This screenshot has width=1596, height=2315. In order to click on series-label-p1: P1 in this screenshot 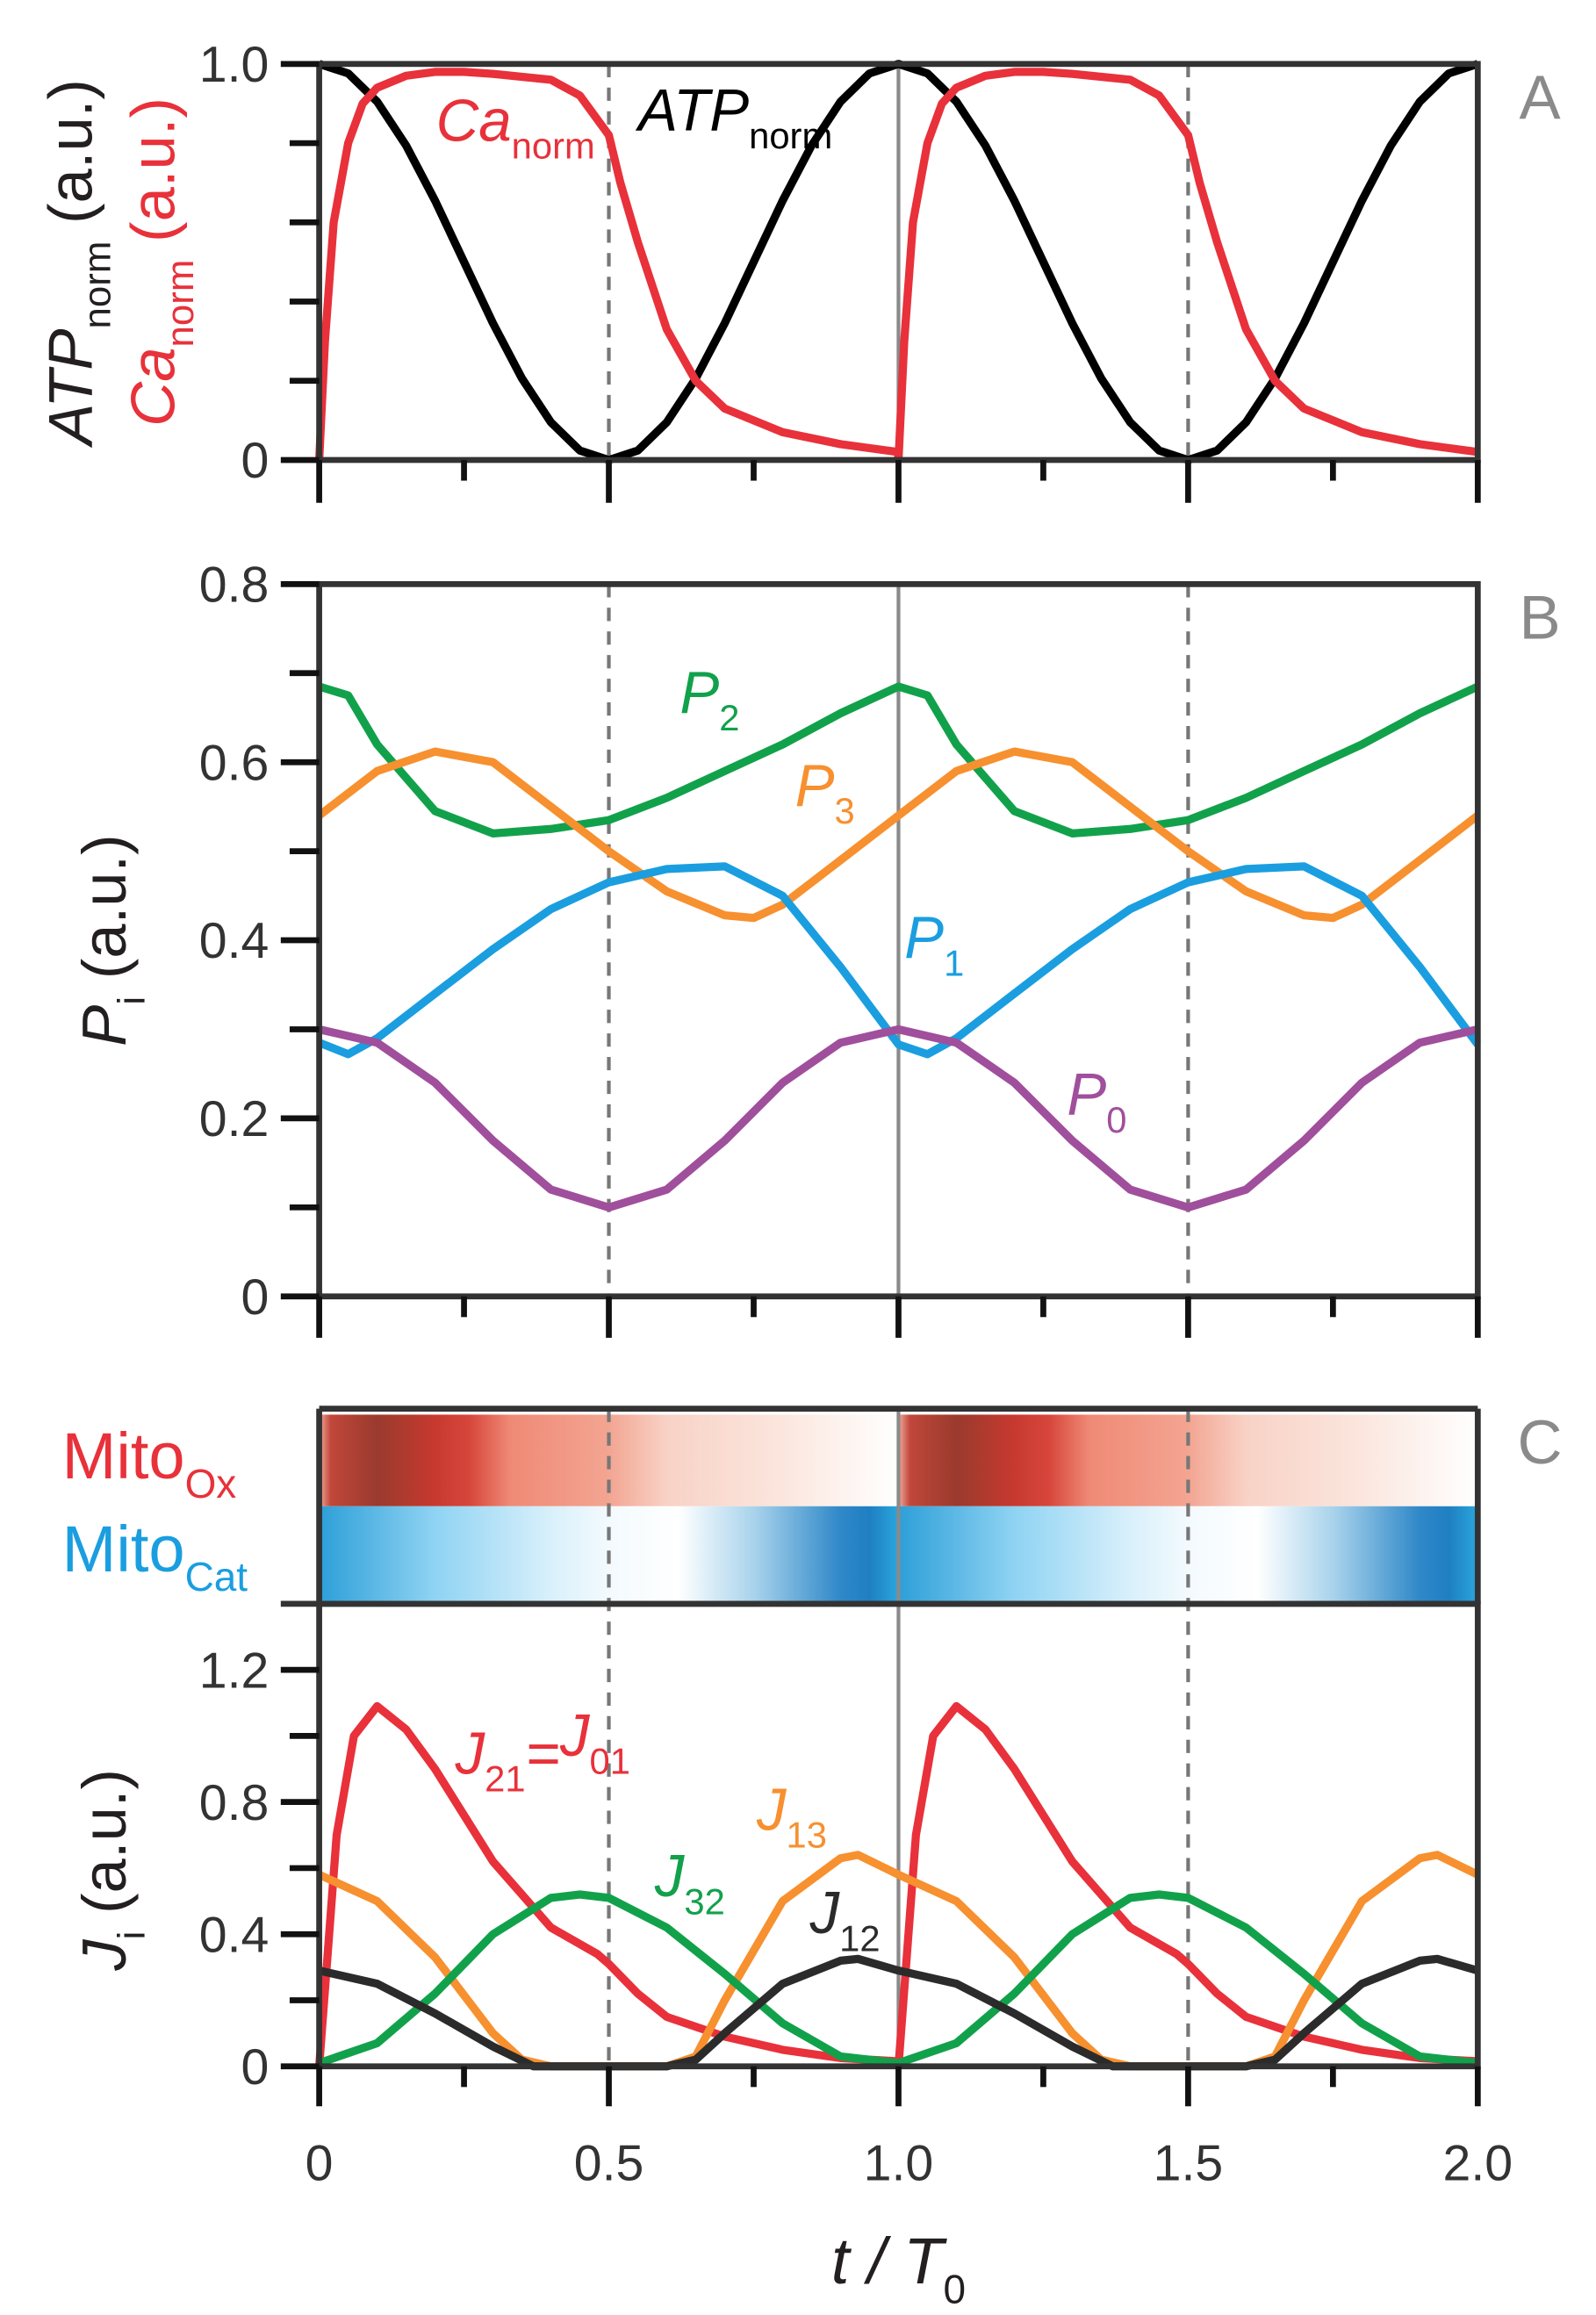, I will do `click(934, 944)`.